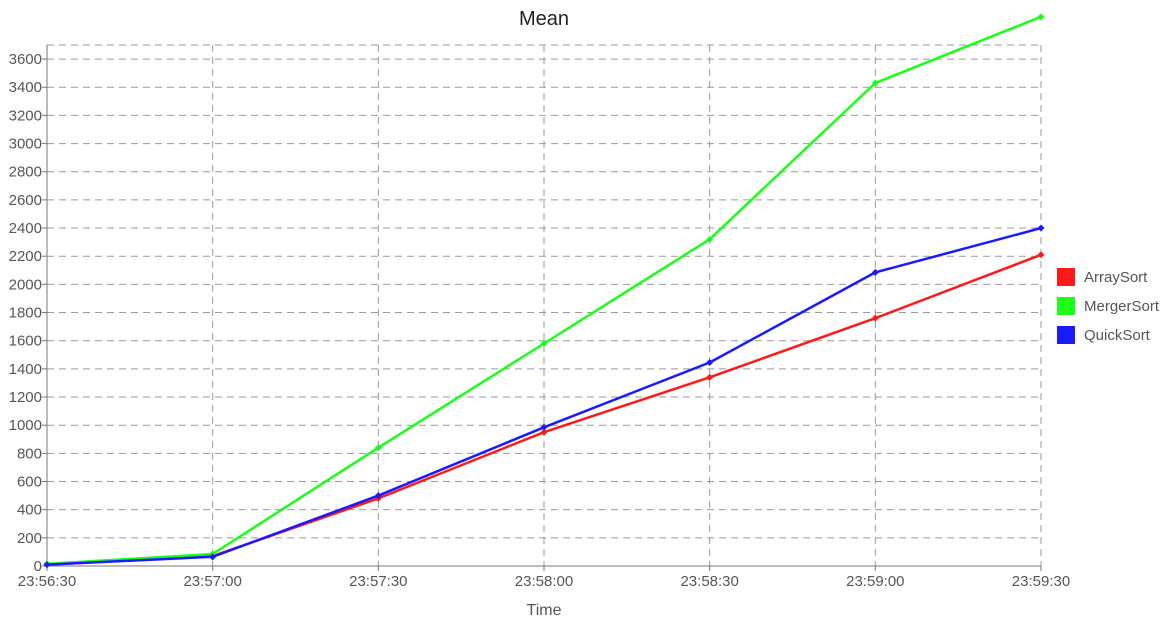 Image resolution: width=1172 pixels, height=625 pixels. I want to click on x-tick-label: 23:58:00, so click(544, 581).